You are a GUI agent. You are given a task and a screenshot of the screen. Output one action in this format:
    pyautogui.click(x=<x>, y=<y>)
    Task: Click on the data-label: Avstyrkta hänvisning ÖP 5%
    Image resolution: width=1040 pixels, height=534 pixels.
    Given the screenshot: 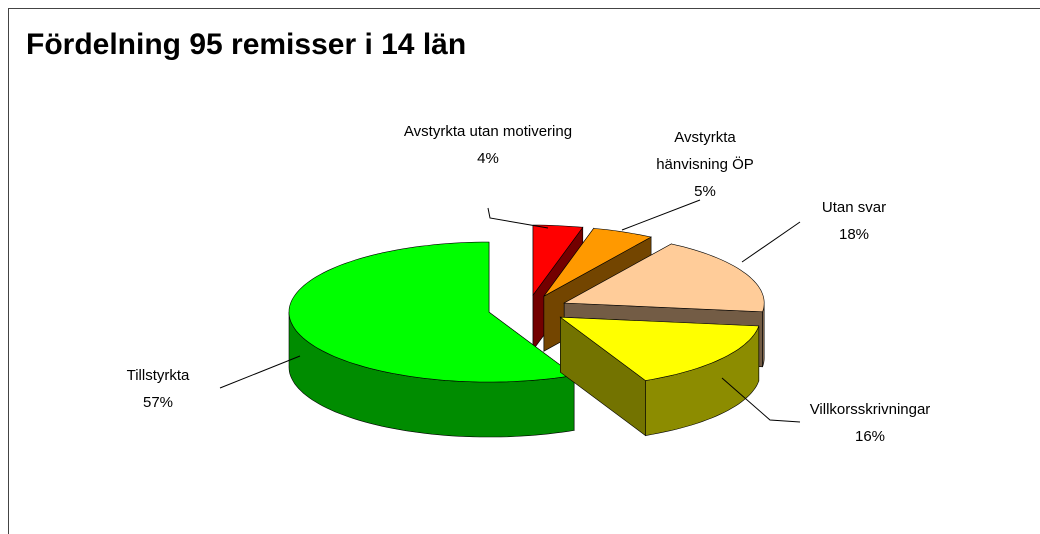 What is the action you would take?
    pyautogui.click(x=705, y=164)
    